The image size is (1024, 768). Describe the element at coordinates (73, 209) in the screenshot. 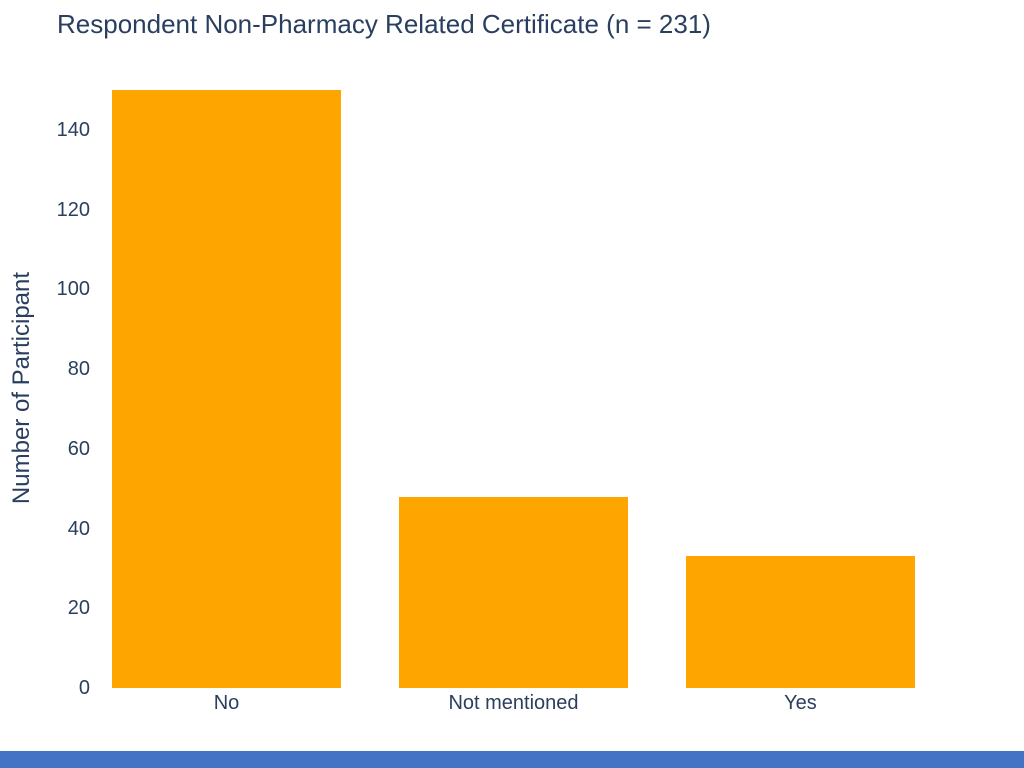

I see `y-tick-label: 120` at that location.